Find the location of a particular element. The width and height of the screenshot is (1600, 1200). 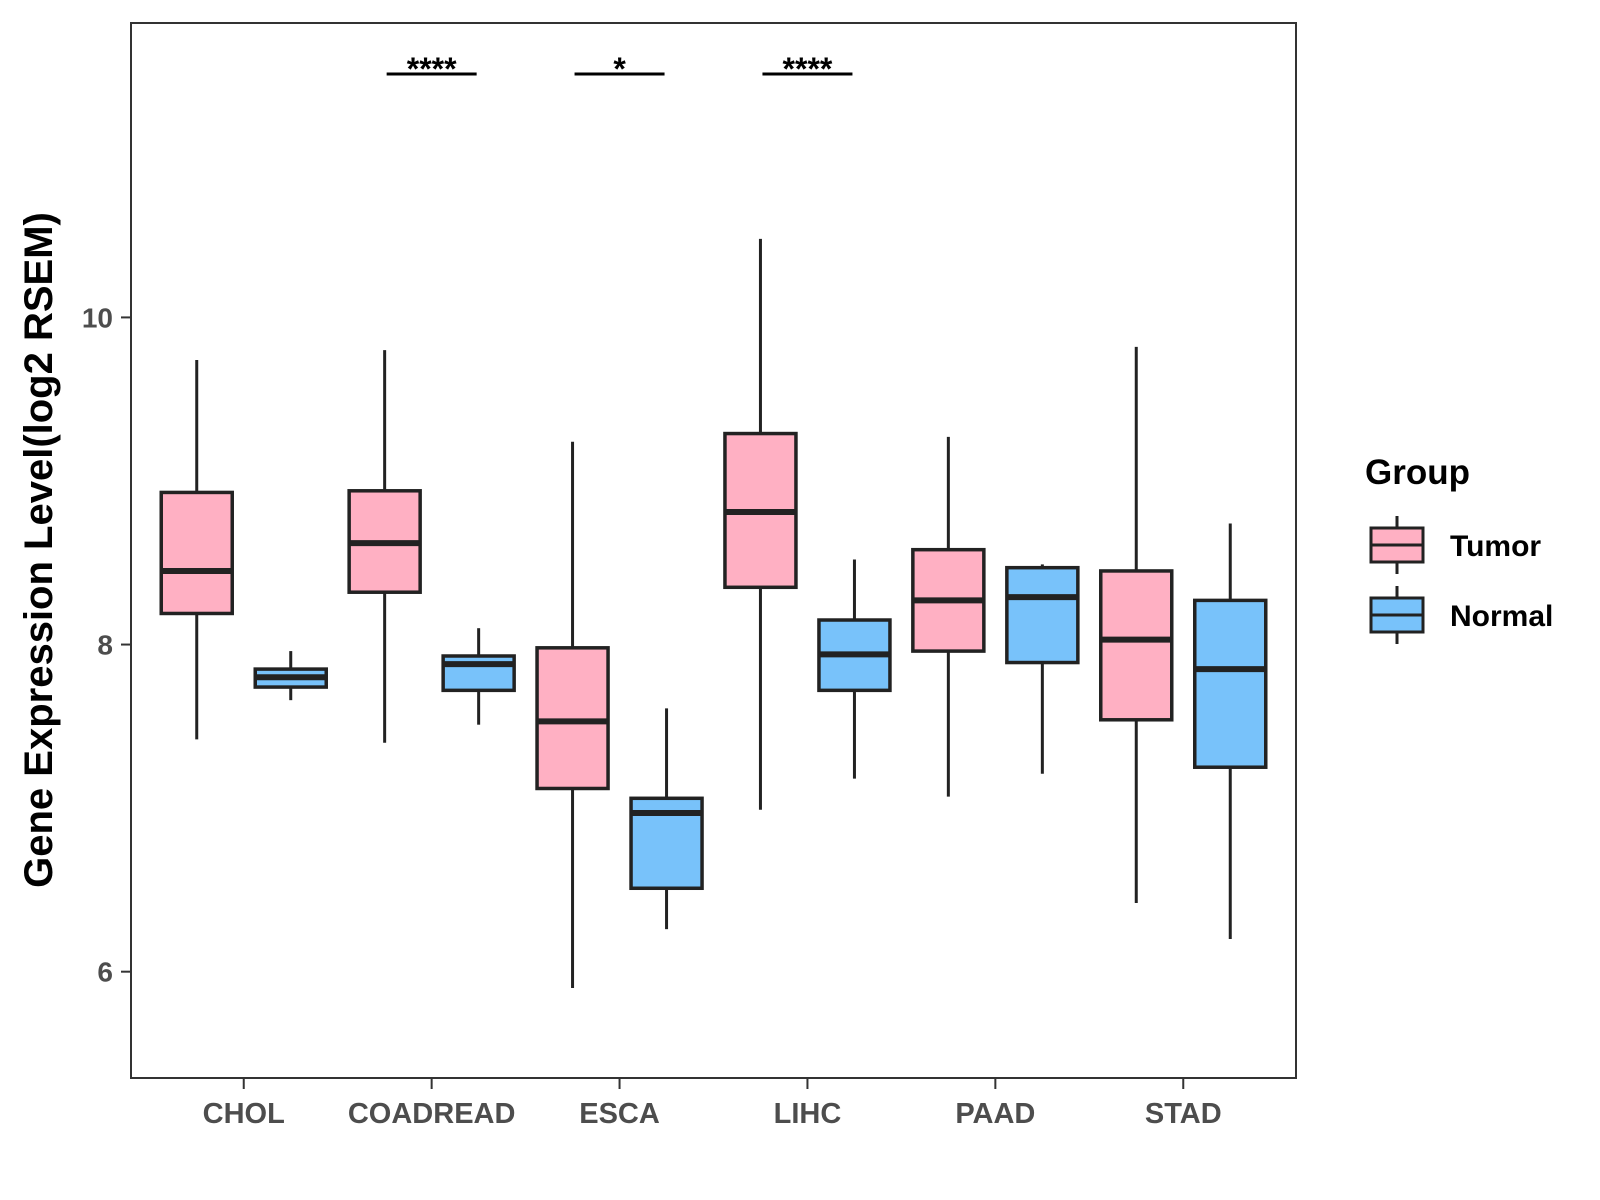

x-tick-label-esca: ESCA is located at coordinates (619, 1114).